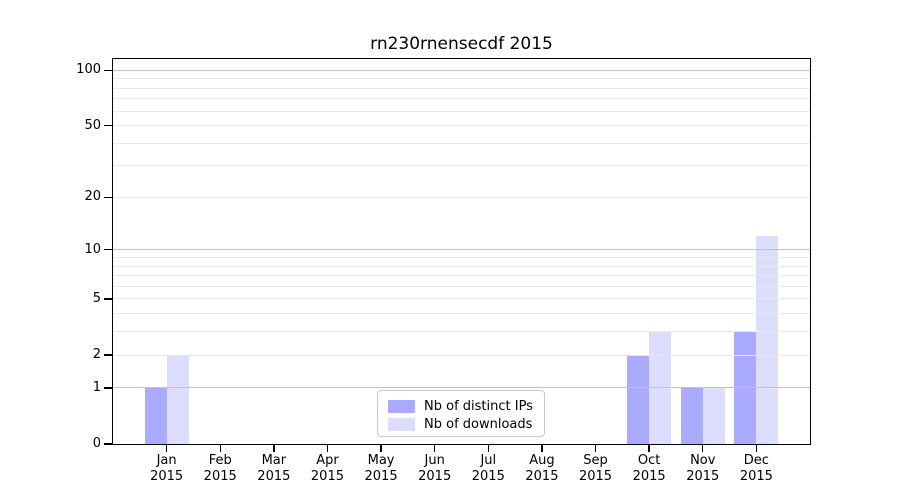  I want to click on y-tick-label-0: 0, so click(96, 443).